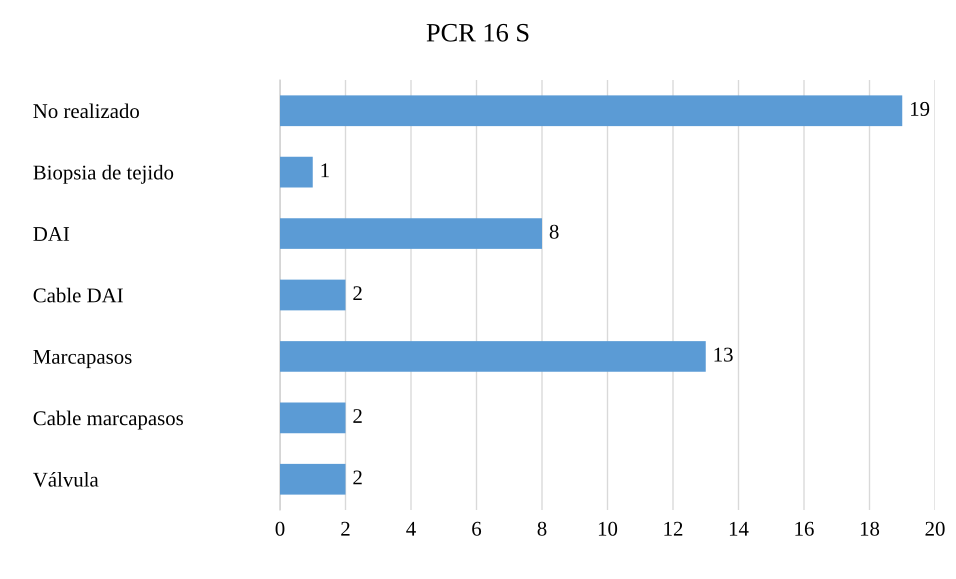 The width and height of the screenshot is (956, 579). What do you see at coordinates (345, 529) in the screenshot?
I see `x-tick-label: 2` at bounding box center [345, 529].